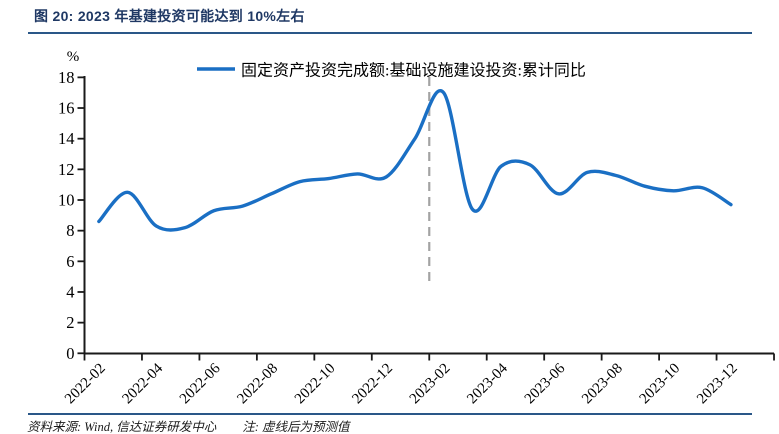  What do you see at coordinates (257, 384) in the screenshot?
I see `x-tick-label: 2022-08` at bounding box center [257, 384].